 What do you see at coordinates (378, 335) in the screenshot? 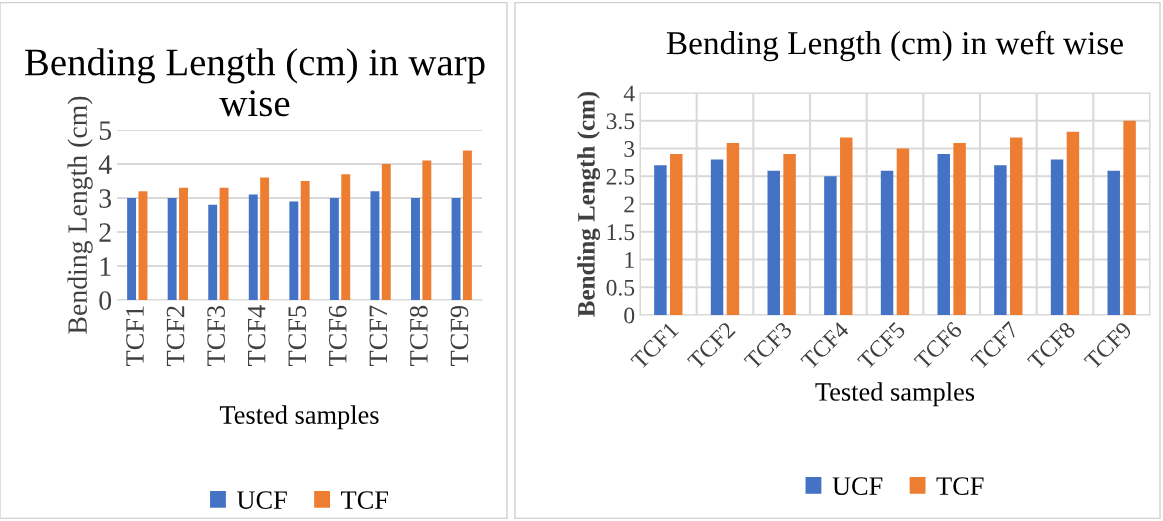
I see `x-tick-label: TCF7` at bounding box center [378, 335].